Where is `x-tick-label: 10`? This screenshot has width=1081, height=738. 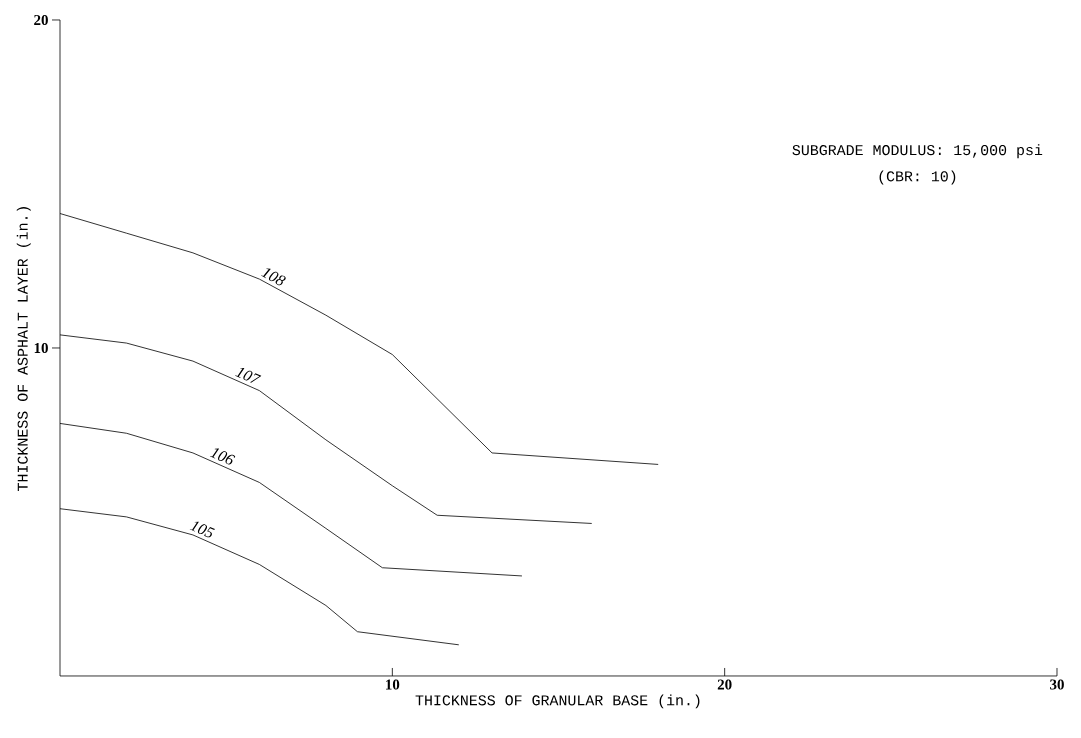
x-tick-label: 10 is located at coordinates (393, 684).